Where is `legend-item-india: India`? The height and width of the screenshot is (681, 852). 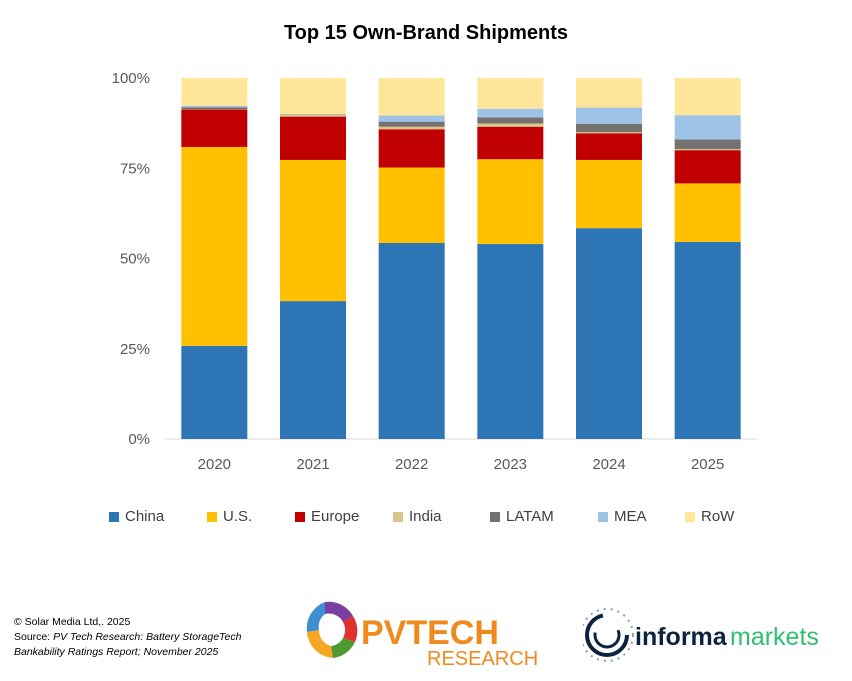
legend-item-india: India is located at coordinates (417, 516).